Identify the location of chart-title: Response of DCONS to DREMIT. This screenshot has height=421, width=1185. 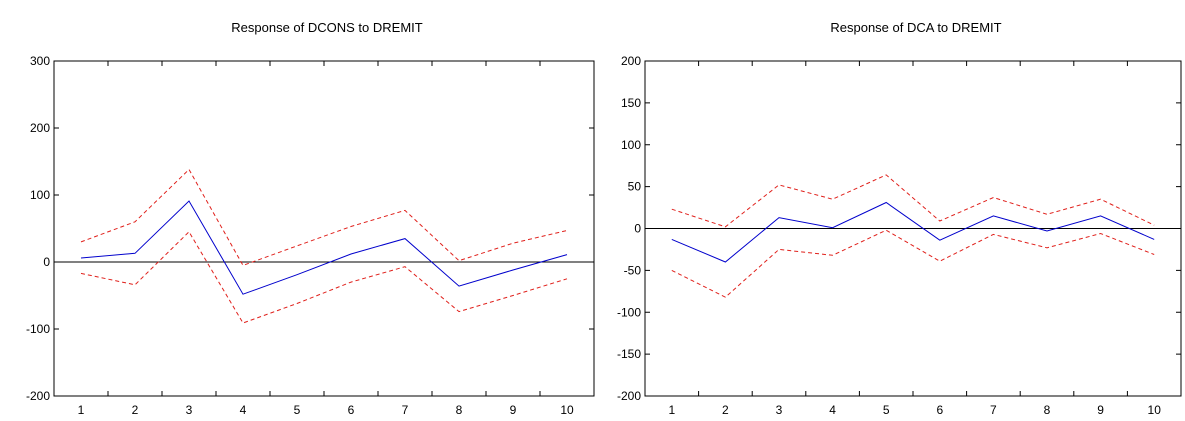
(327, 27).